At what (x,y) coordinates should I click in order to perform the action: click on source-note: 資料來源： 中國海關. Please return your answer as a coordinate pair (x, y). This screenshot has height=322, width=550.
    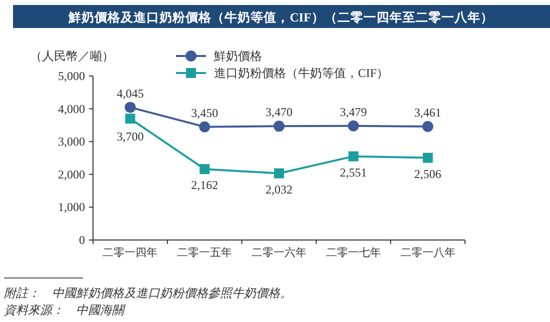
    Looking at the image, I should click on (65, 310).